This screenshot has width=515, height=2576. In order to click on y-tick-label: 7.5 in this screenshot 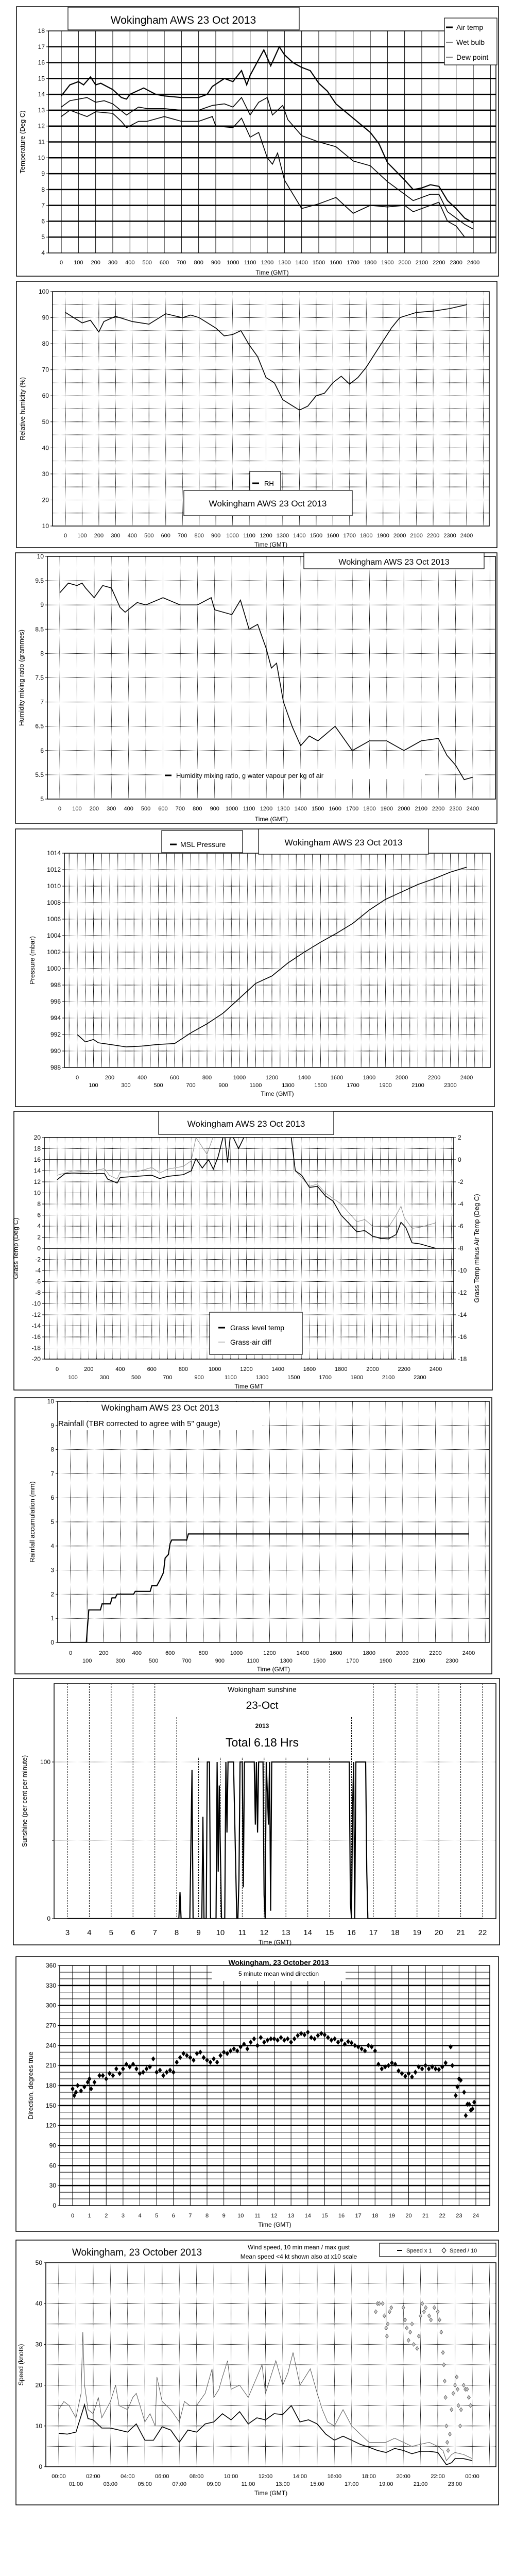, I will do `click(39, 678)`.